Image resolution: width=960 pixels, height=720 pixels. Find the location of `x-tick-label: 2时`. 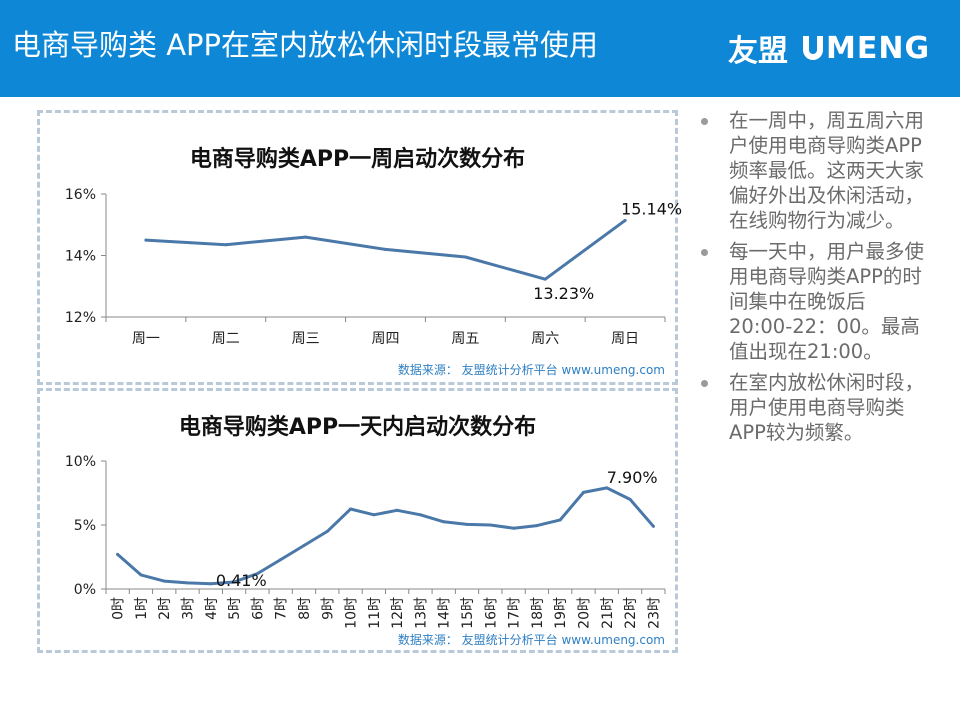

x-tick-label: 2时 is located at coordinates (165, 608).